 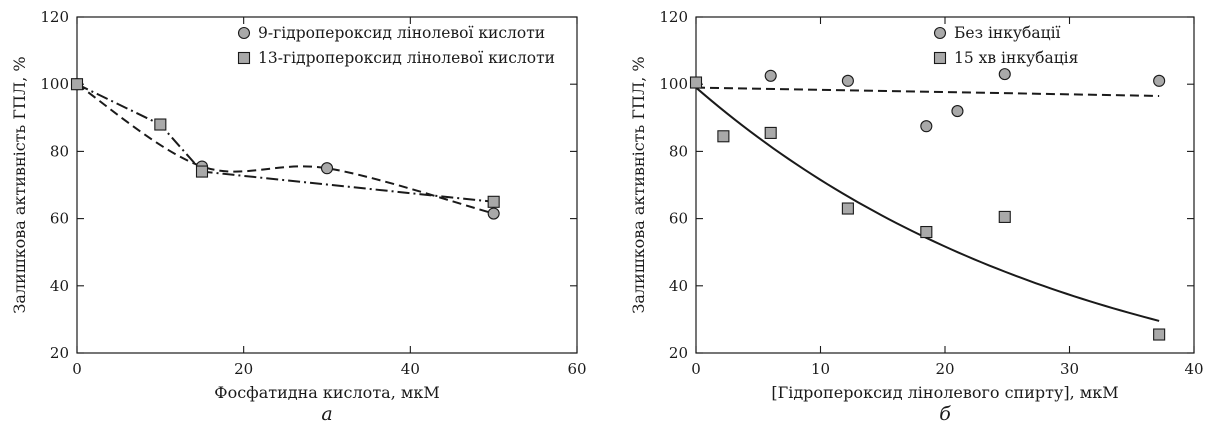 What do you see at coordinates (576, 369) in the screenshot?
I see `x-tick-label: 60` at bounding box center [576, 369].